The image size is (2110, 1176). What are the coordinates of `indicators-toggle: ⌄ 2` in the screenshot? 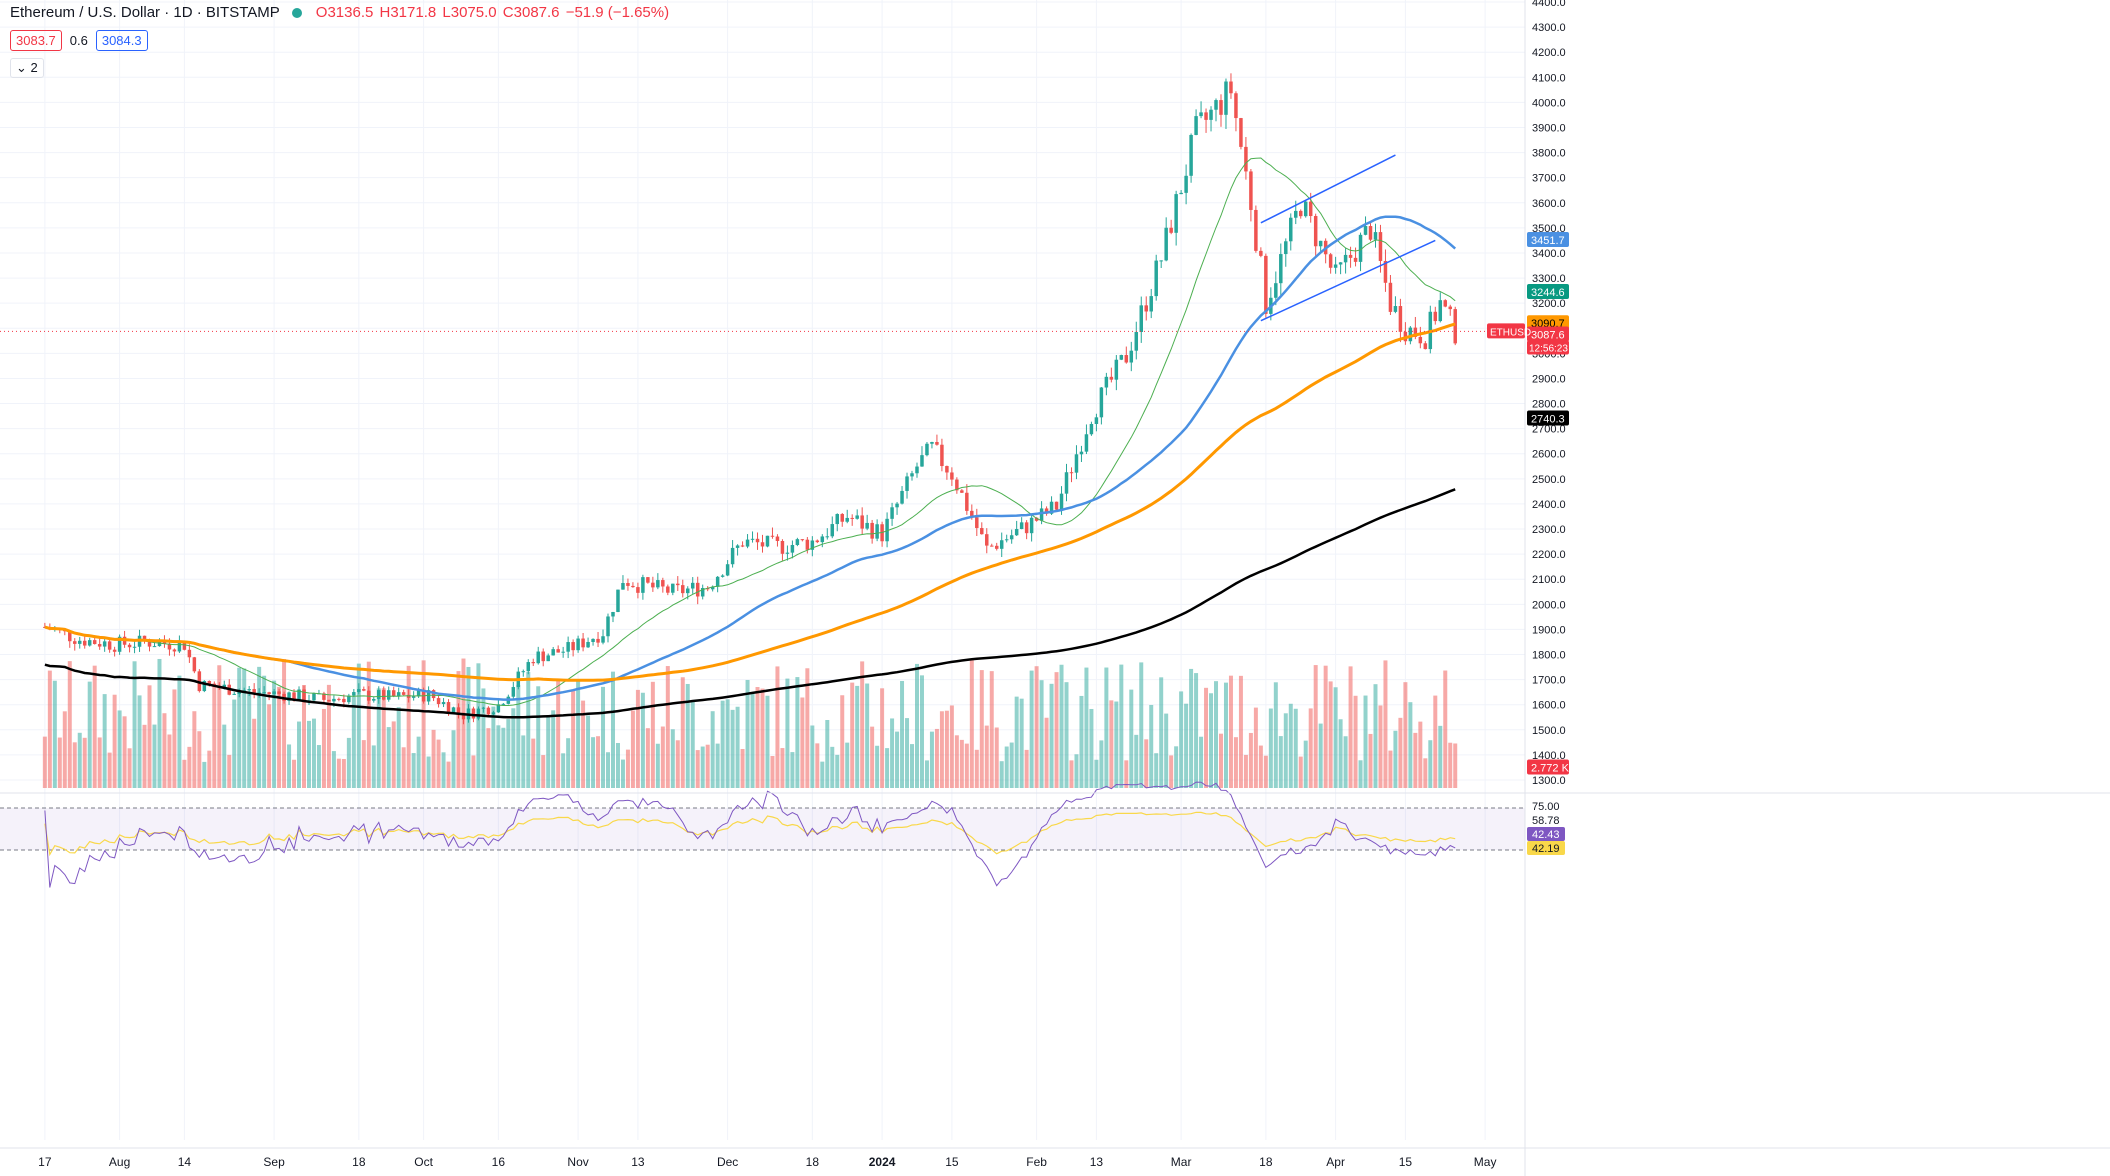 It's located at (27, 68).